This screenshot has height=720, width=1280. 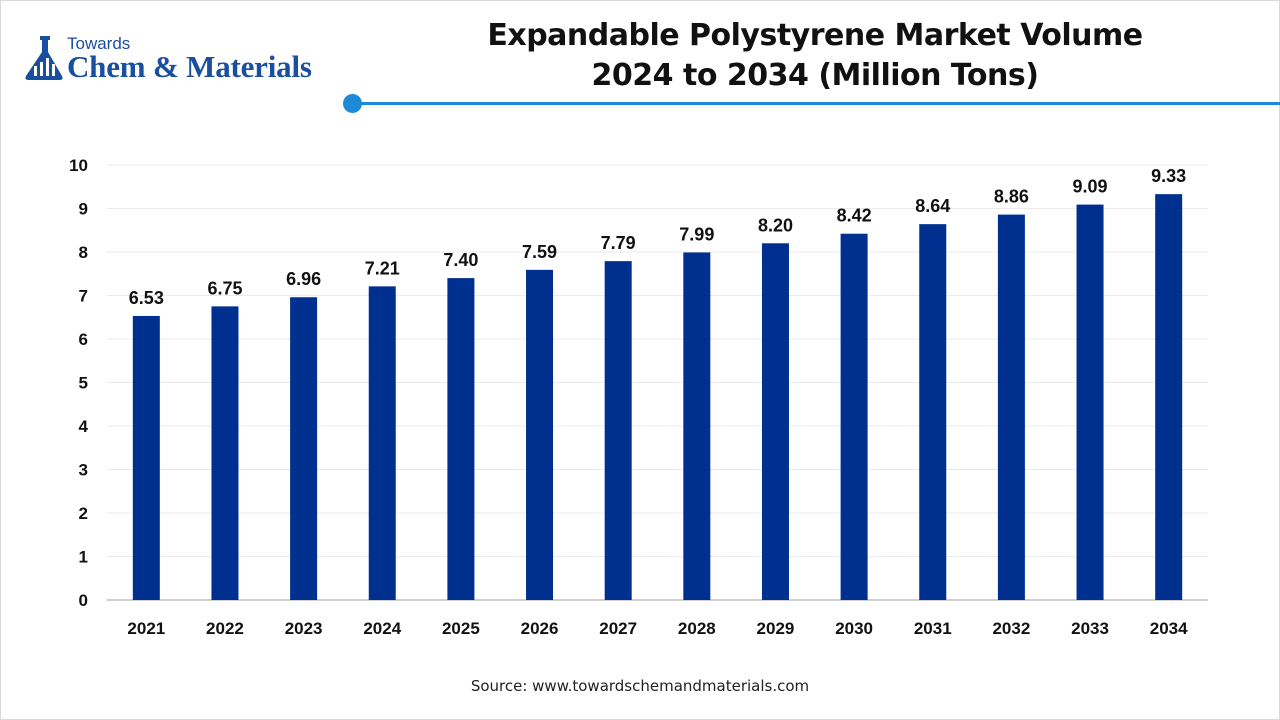 I want to click on x-tick-label: 2023, so click(x=304, y=628).